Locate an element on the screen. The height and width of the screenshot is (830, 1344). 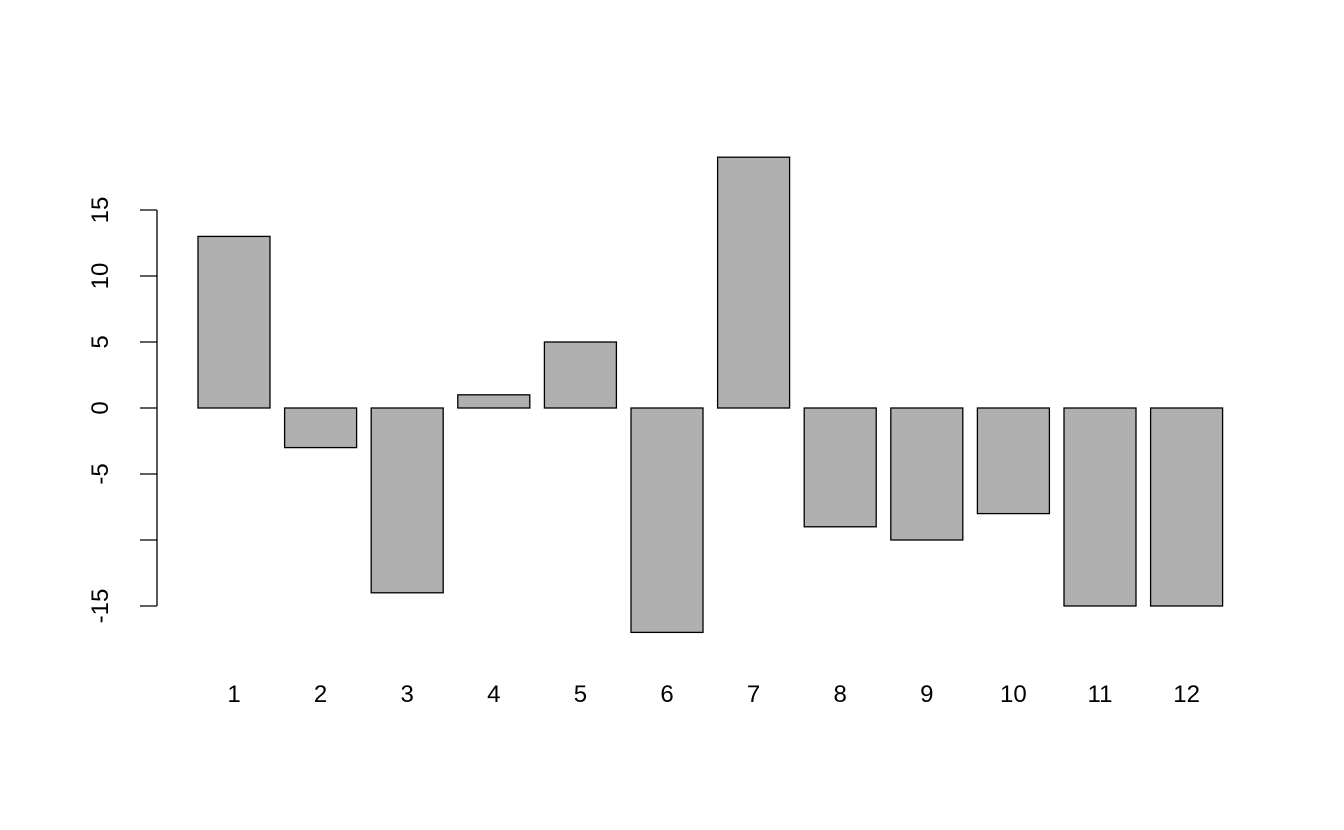
x-tick-label: 9 is located at coordinates (926, 694).